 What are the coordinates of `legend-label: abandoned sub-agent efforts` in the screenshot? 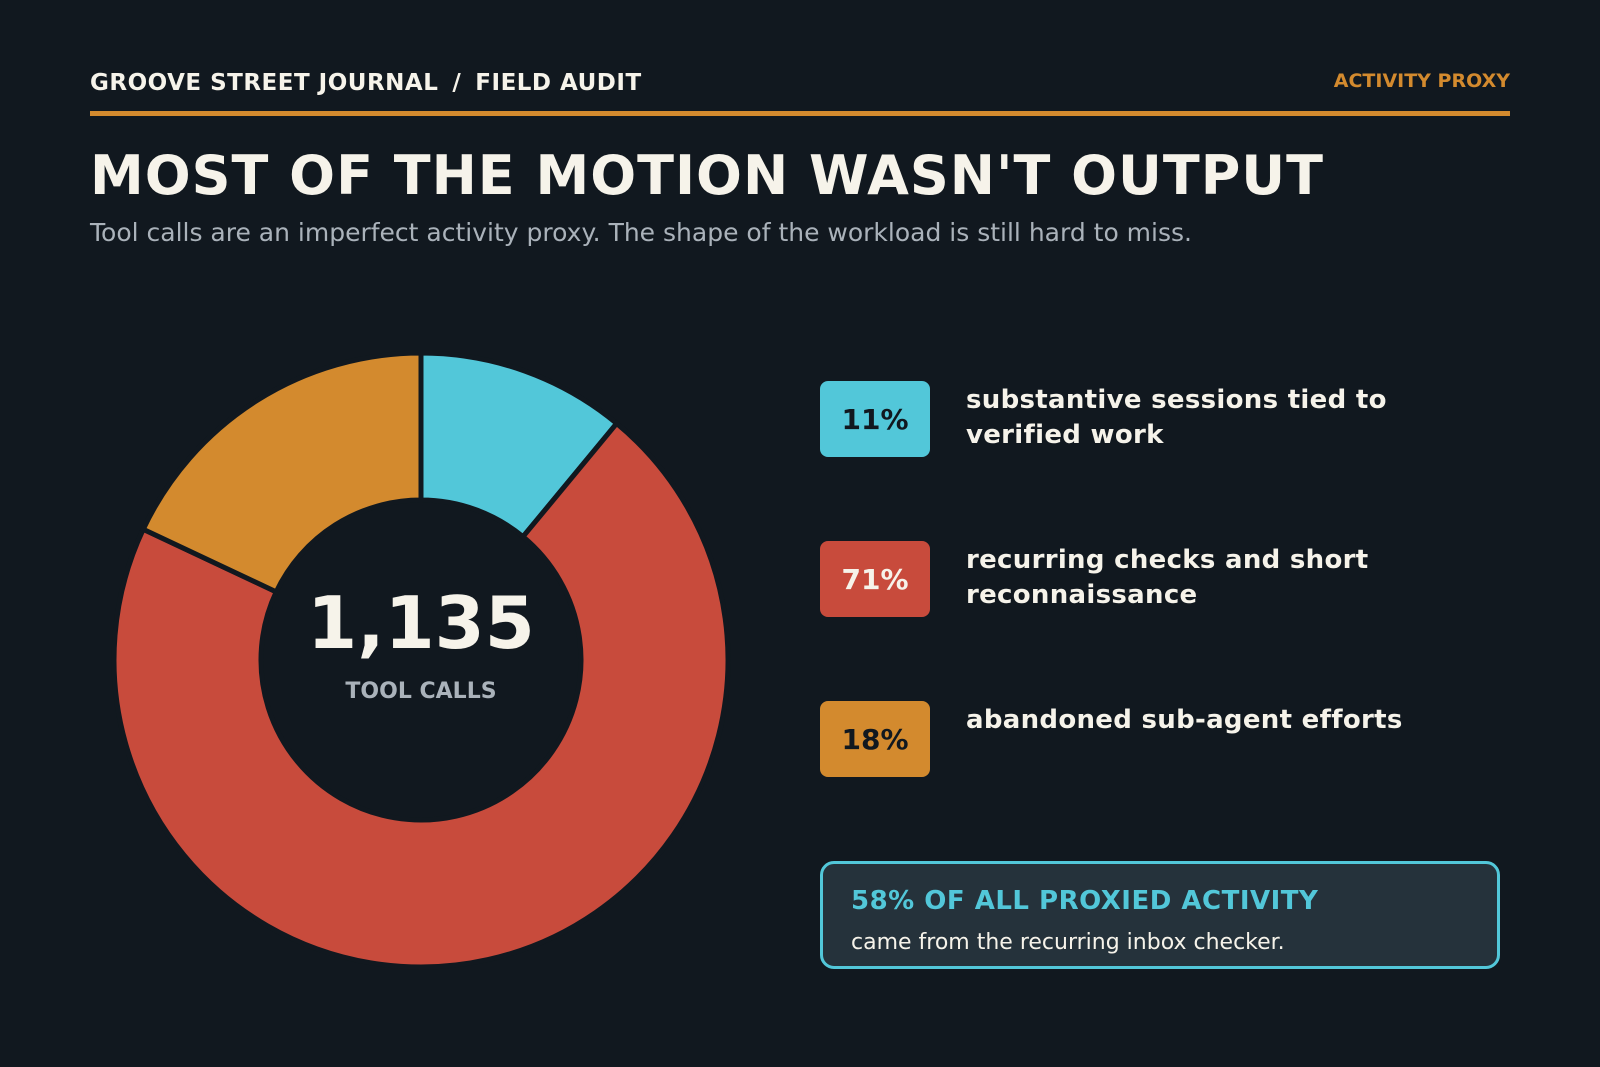 It's located at (1184, 720).